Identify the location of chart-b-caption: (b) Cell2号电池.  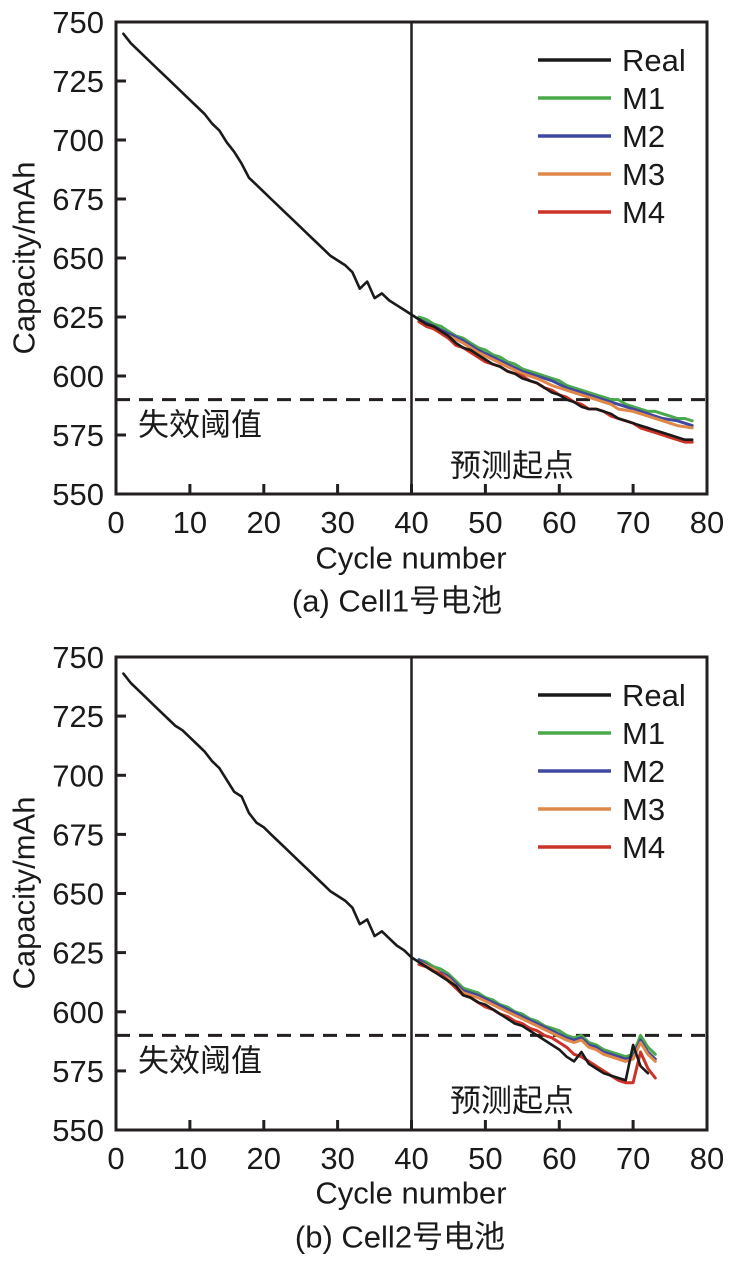
(400, 1237).